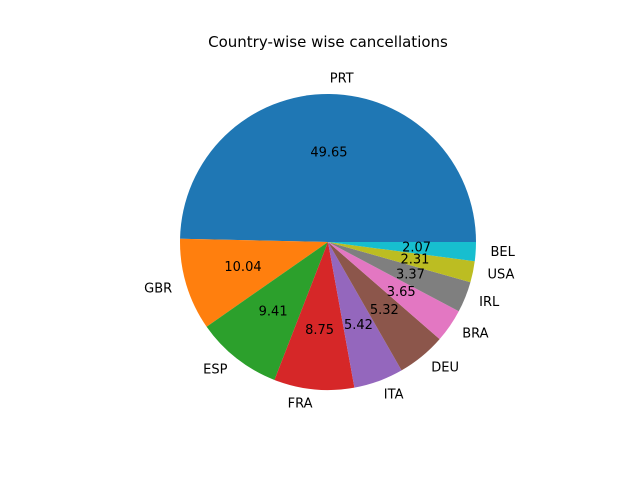  What do you see at coordinates (273, 311) in the screenshot?
I see `slice-value-esp: 9.41` at bounding box center [273, 311].